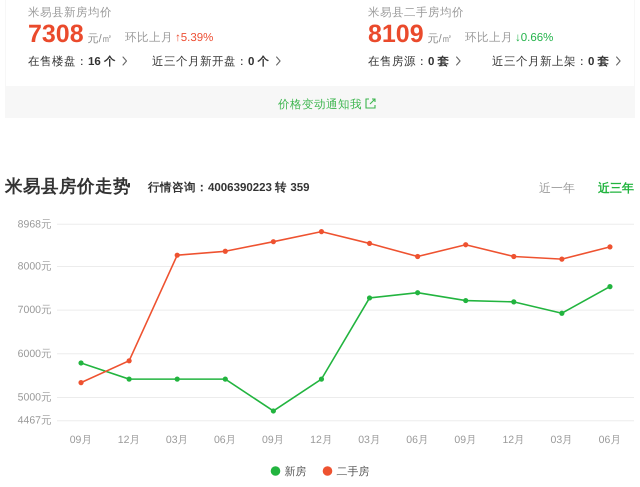  Describe the element at coordinates (615, 188) in the screenshot. I see `text: 近三年` at that location.